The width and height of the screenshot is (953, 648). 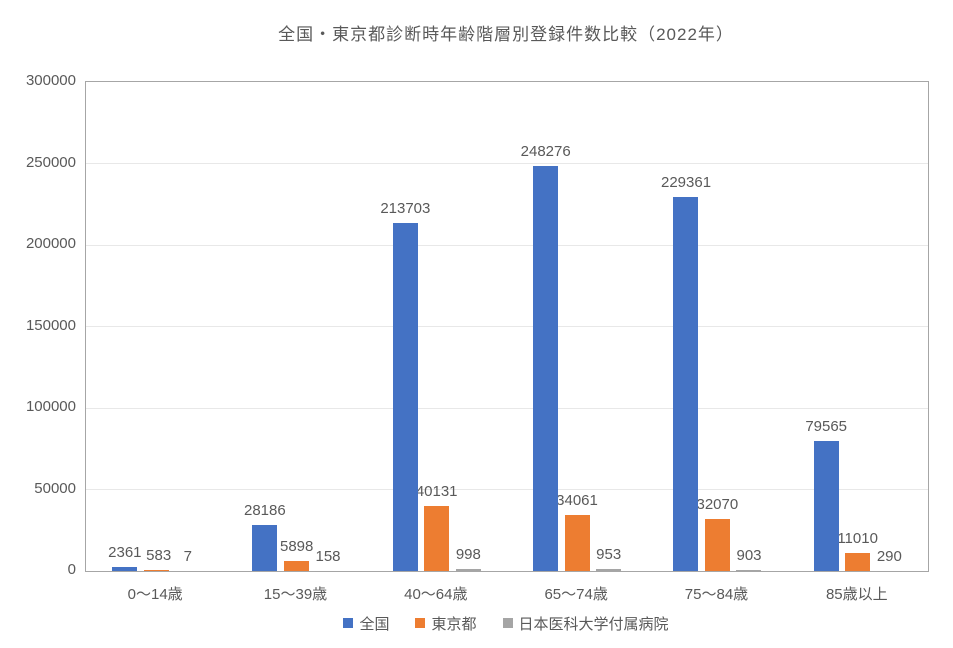 What do you see at coordinates (50, 325) in the screenshot?
I see `y-tick-label: 150000` at bounding box center [50, 325].